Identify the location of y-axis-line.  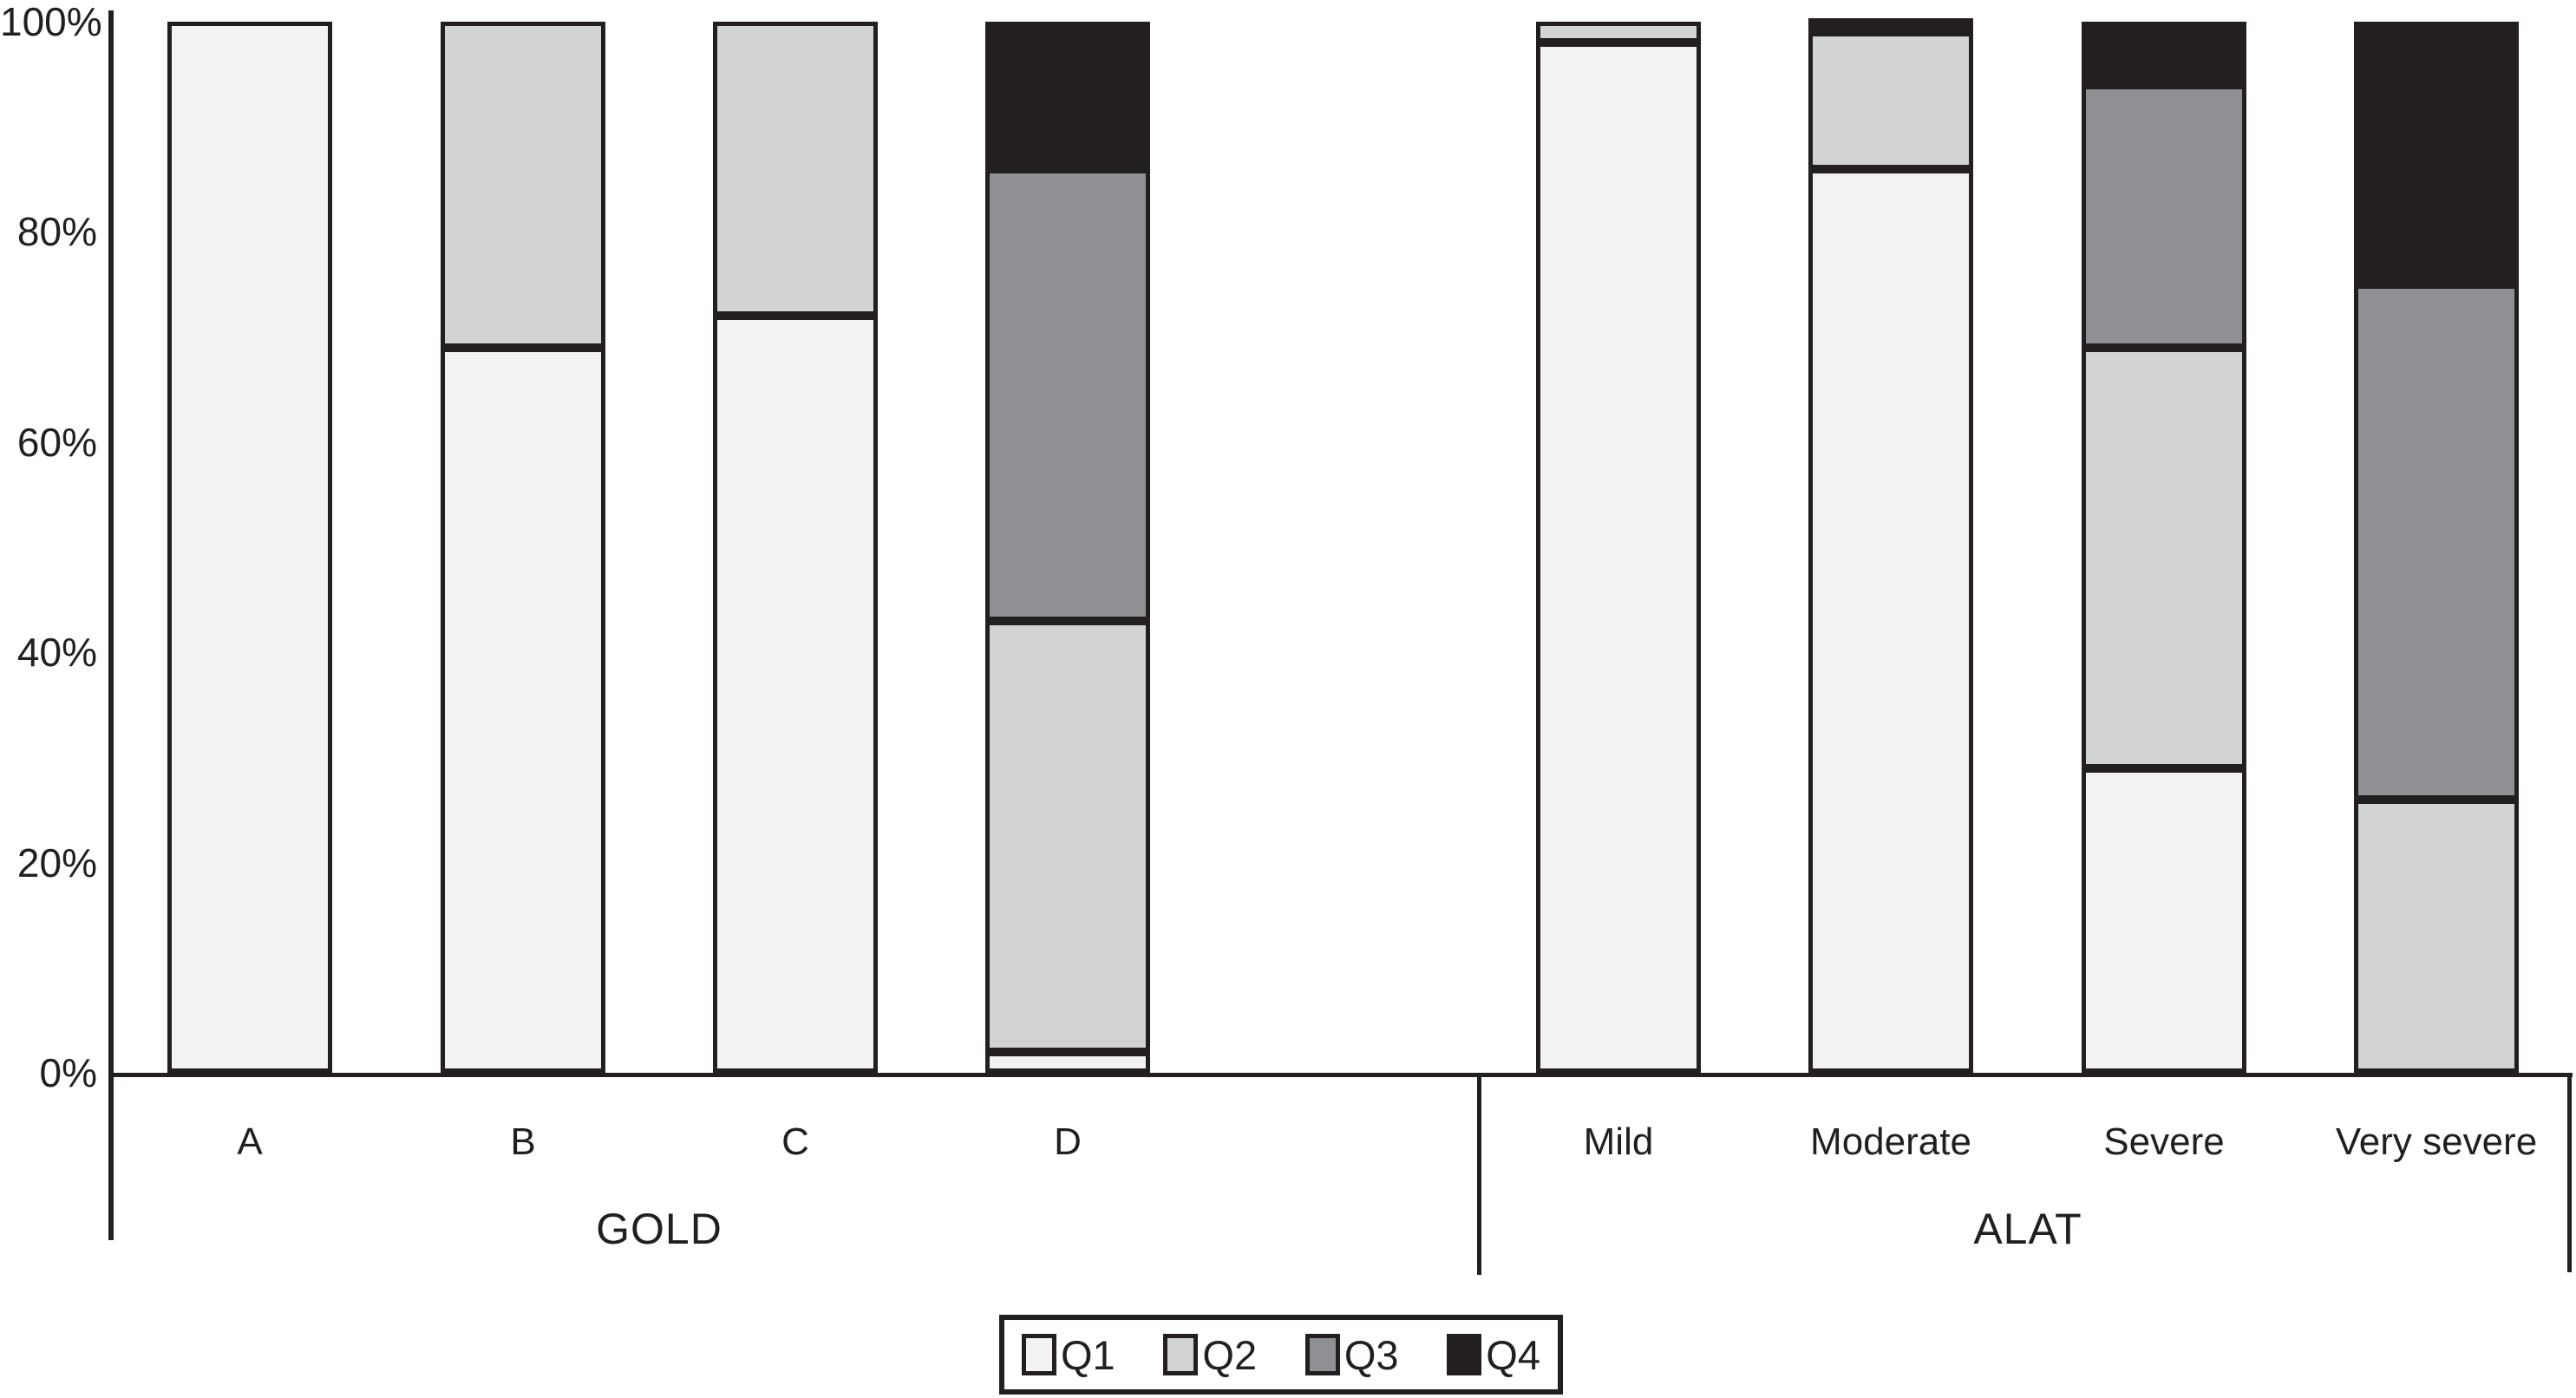
(111, 625).